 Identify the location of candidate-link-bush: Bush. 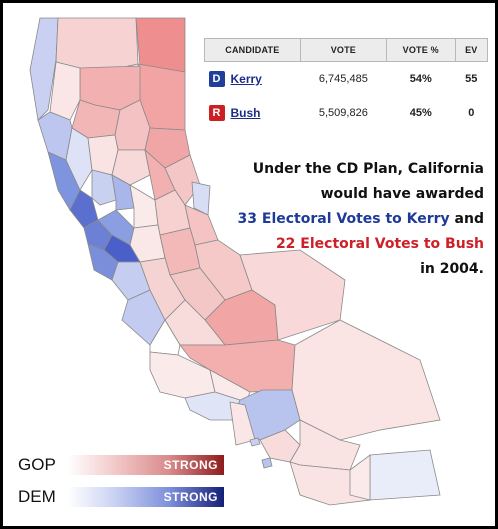
(245, 113).